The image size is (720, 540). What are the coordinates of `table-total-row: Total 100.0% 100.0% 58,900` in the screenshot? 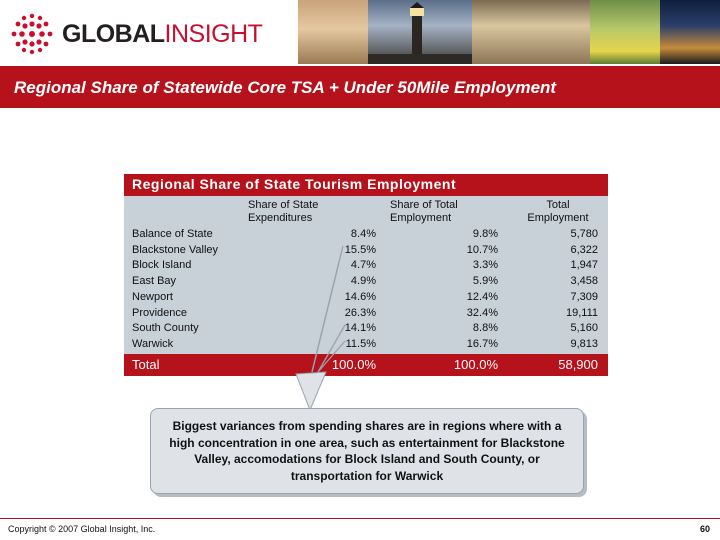 It's located at (366, 365).